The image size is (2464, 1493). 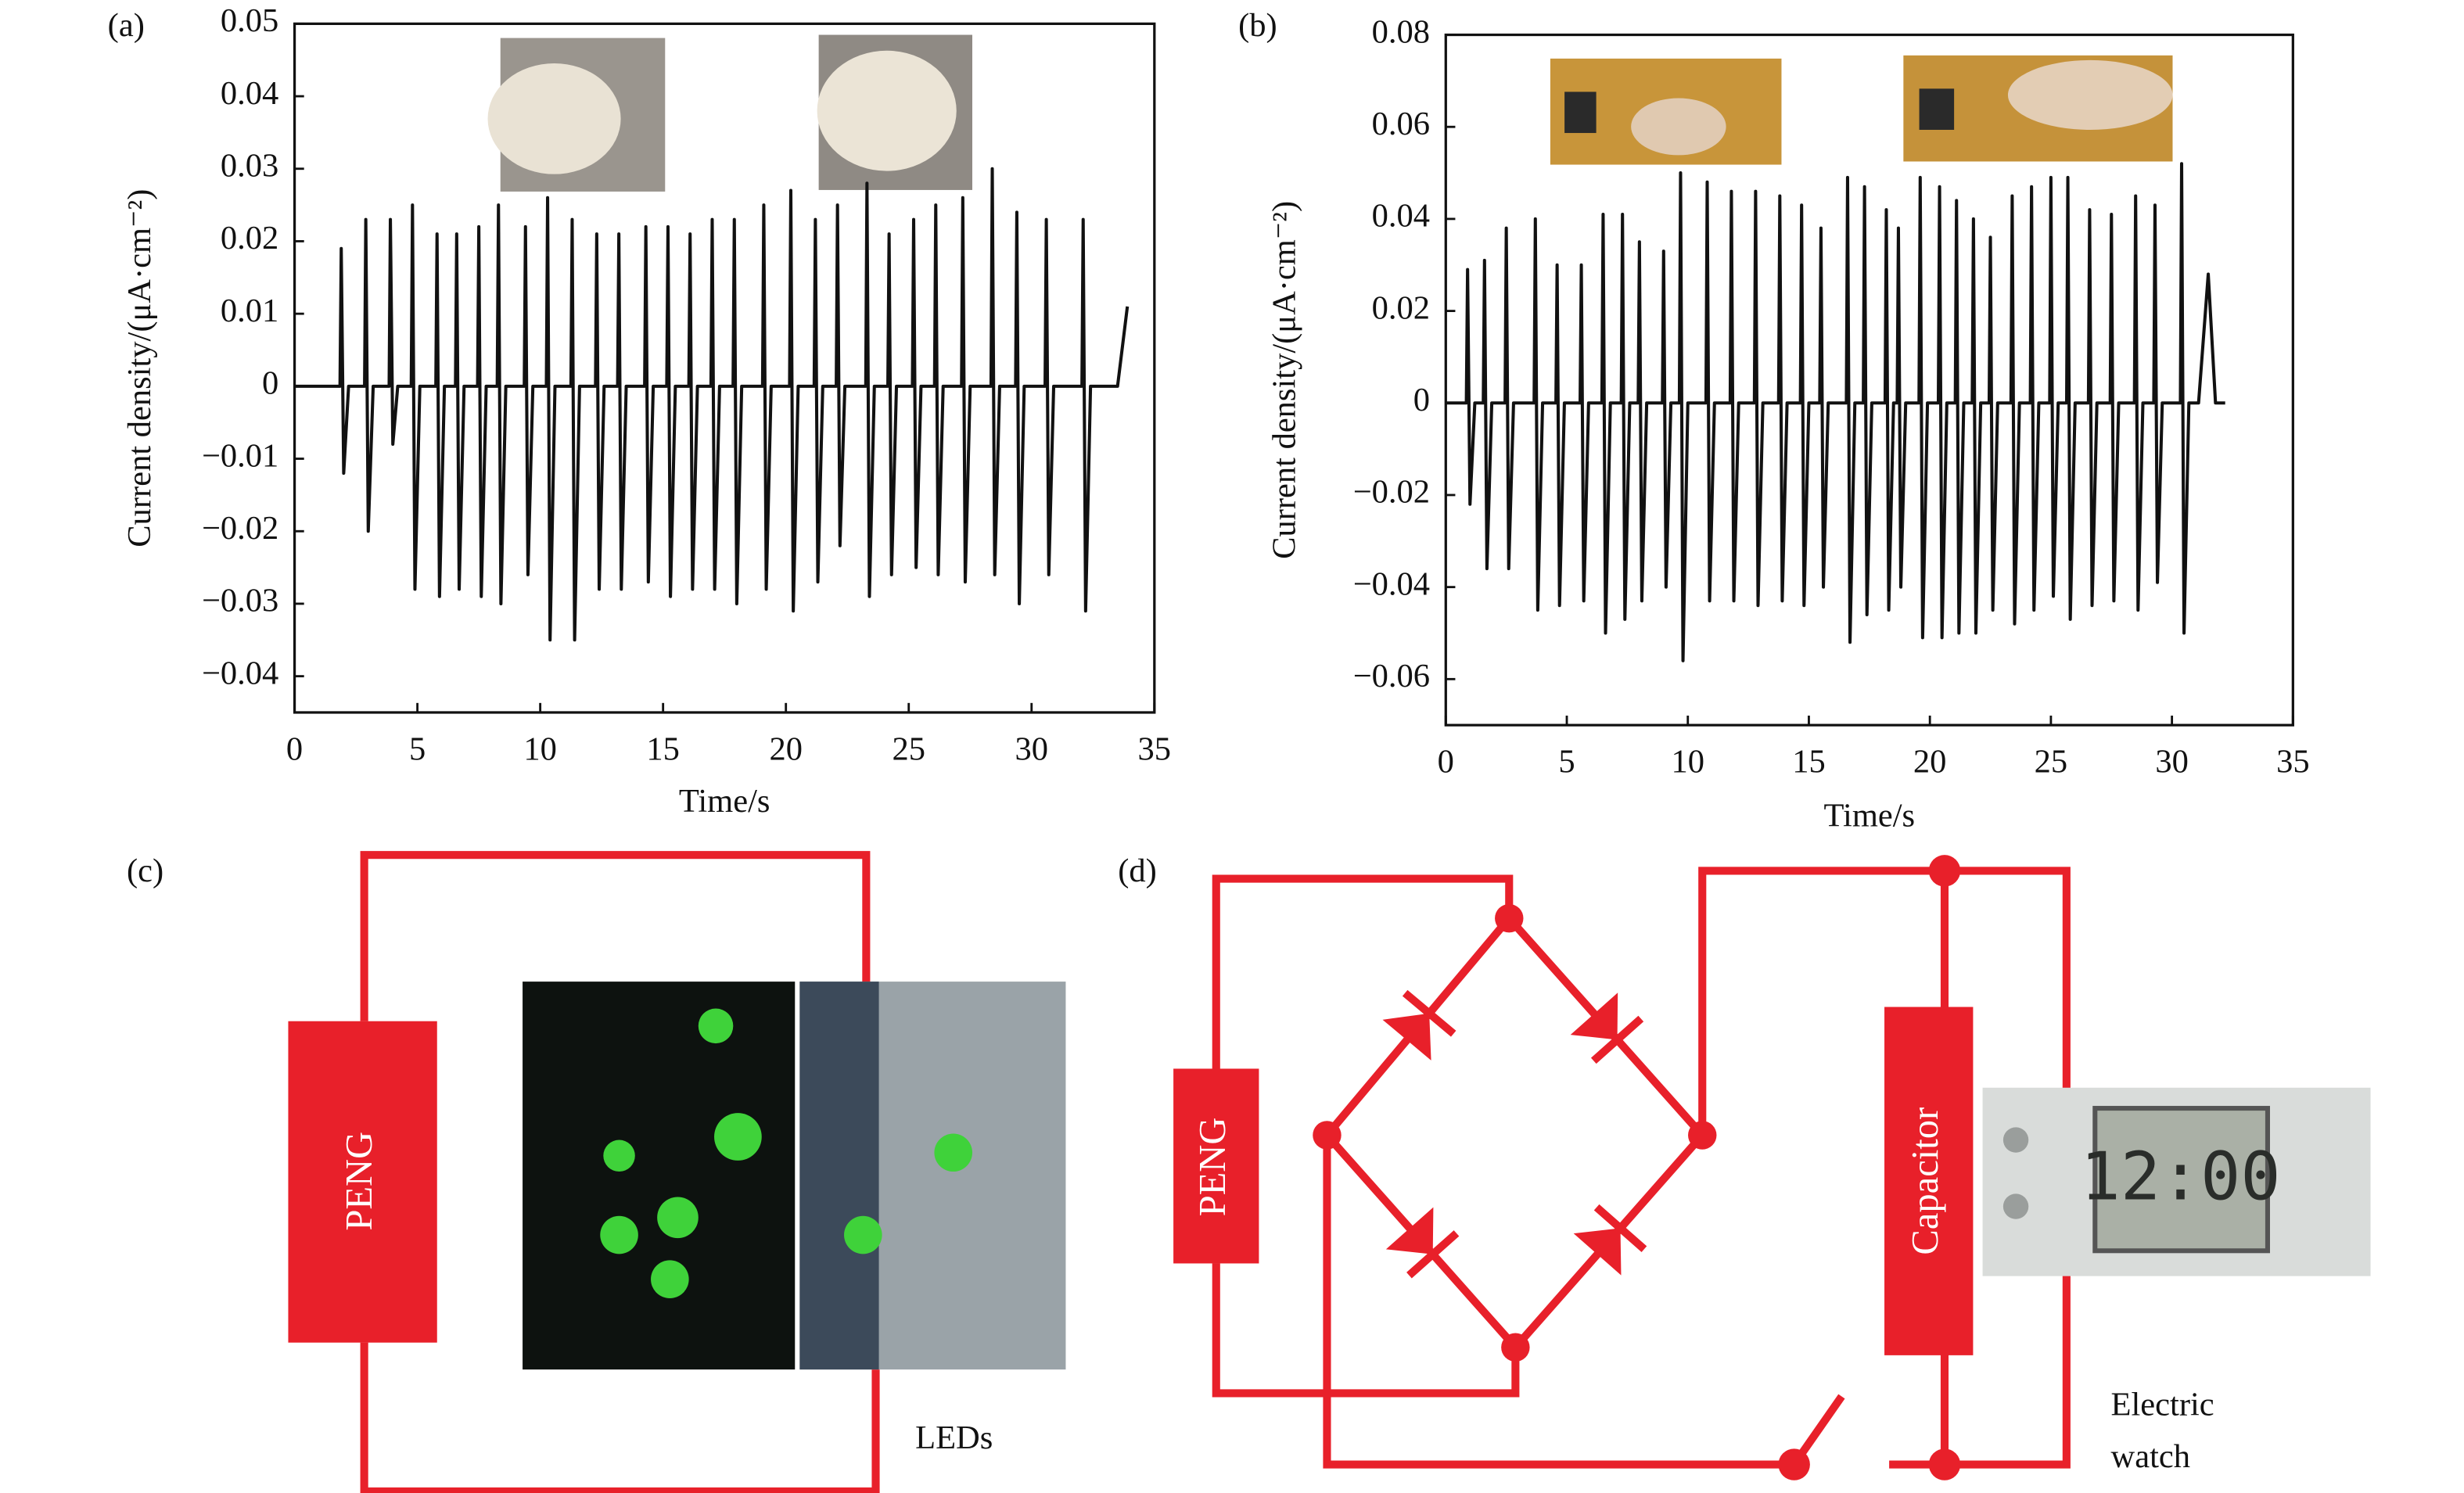 I want to click on inset-photos-a, so click(x=729, y=113).